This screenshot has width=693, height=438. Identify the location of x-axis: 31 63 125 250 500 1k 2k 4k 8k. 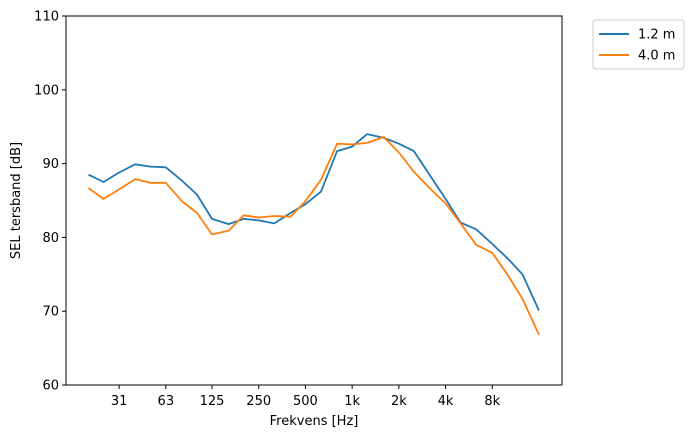
(306, 397).